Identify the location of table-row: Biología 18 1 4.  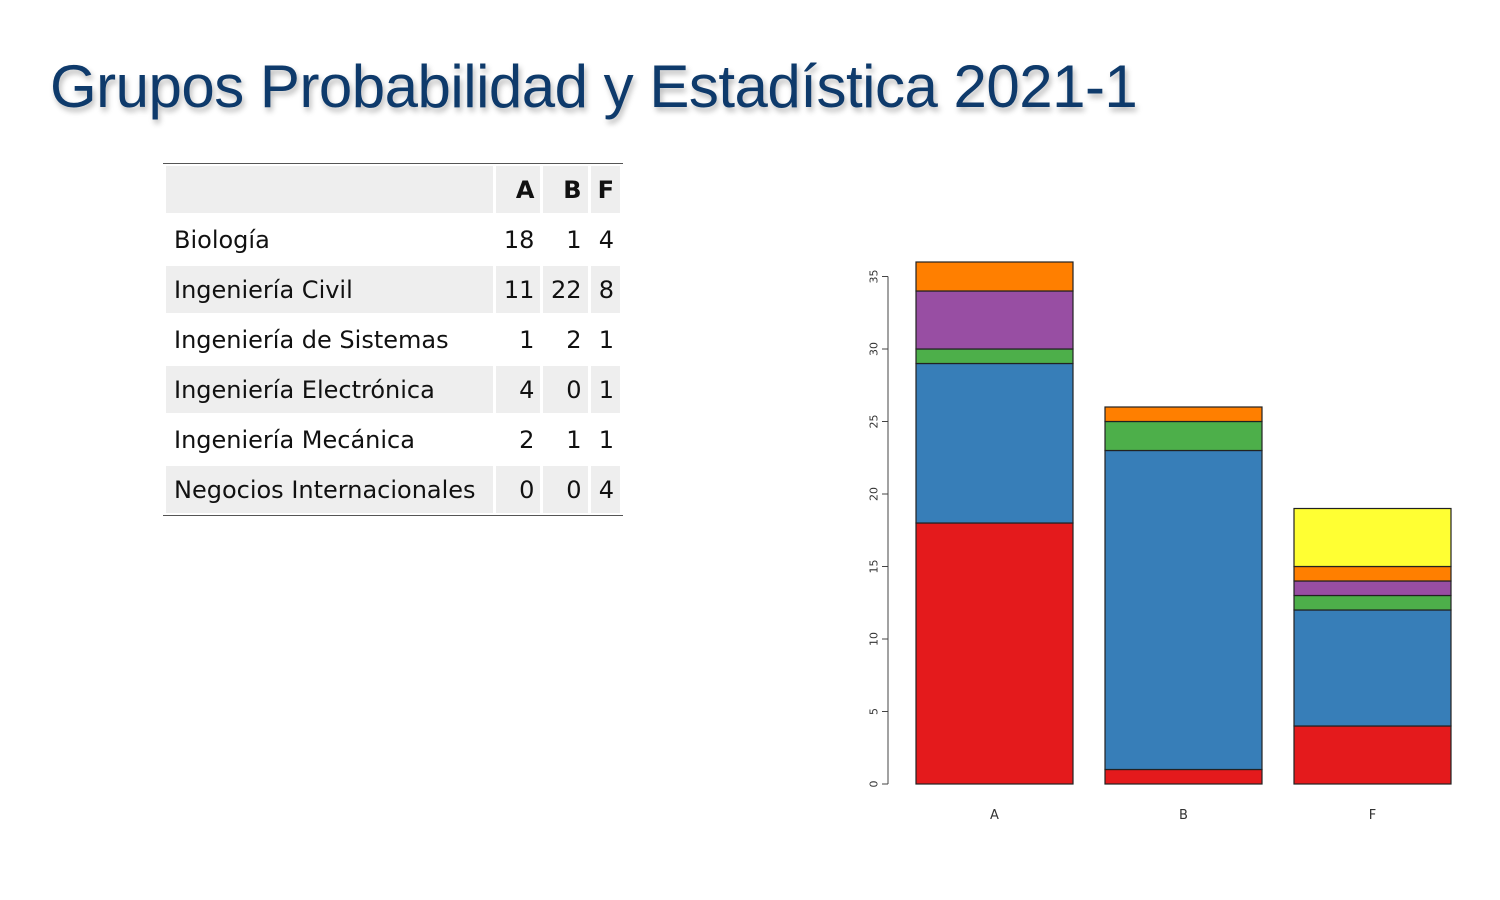
(393, 239).